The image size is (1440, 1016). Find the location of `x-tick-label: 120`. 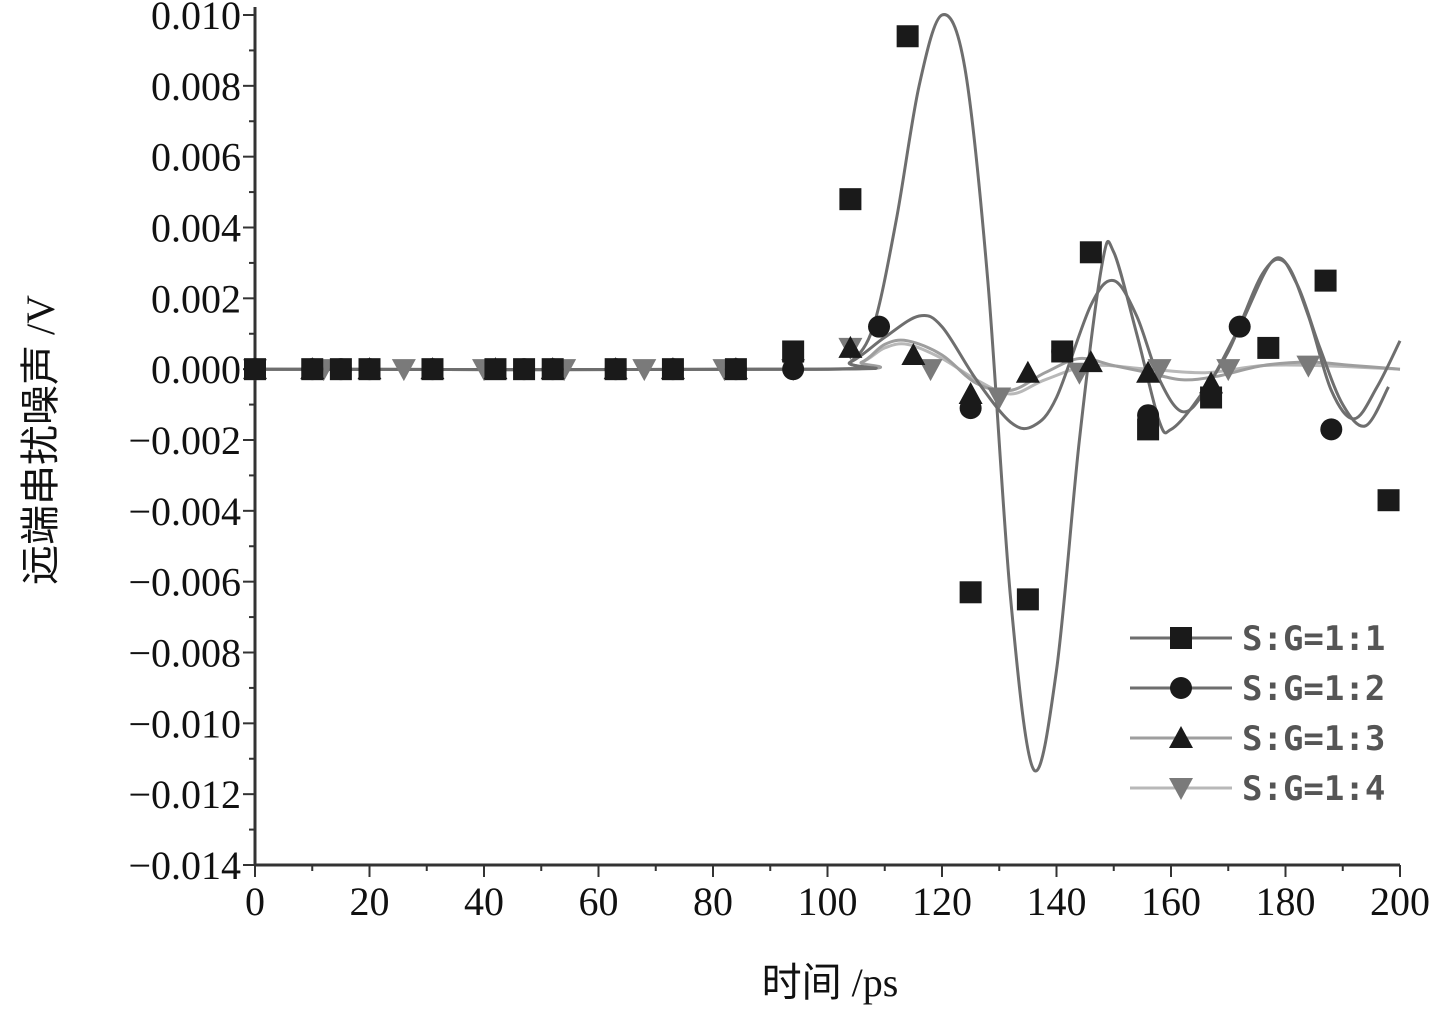

x-tick-label: 120 is located at coordinates (942, 901).